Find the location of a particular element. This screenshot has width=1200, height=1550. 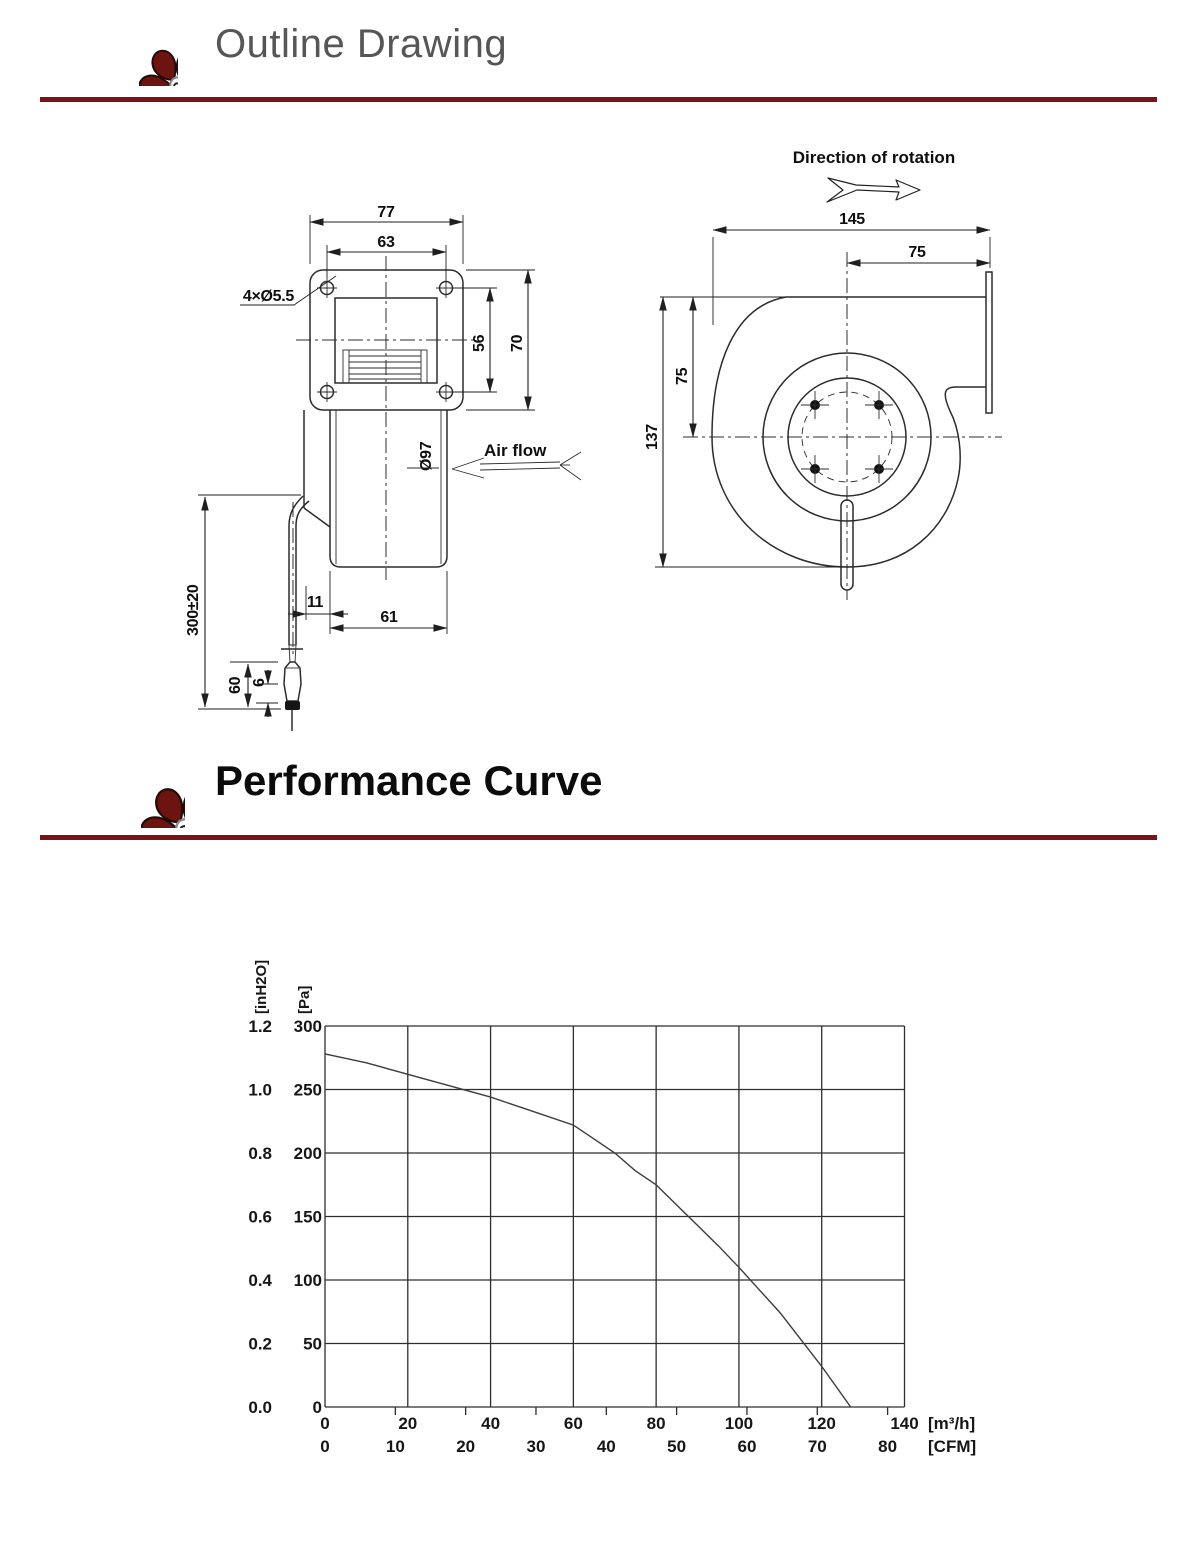

y-tick-label-inh2o: 0.8 is located at coordinates (260, 1153).